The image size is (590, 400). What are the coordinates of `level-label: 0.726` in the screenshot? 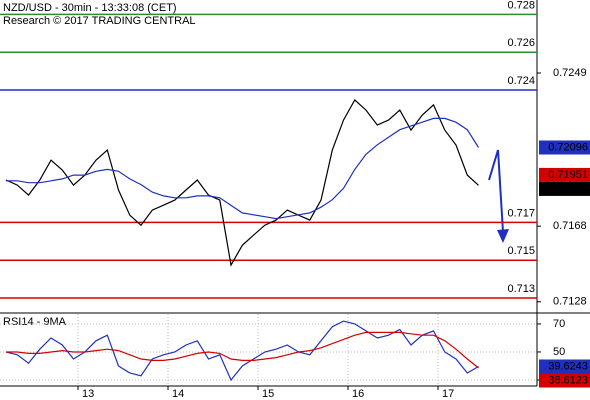 It's located at (521, 43).